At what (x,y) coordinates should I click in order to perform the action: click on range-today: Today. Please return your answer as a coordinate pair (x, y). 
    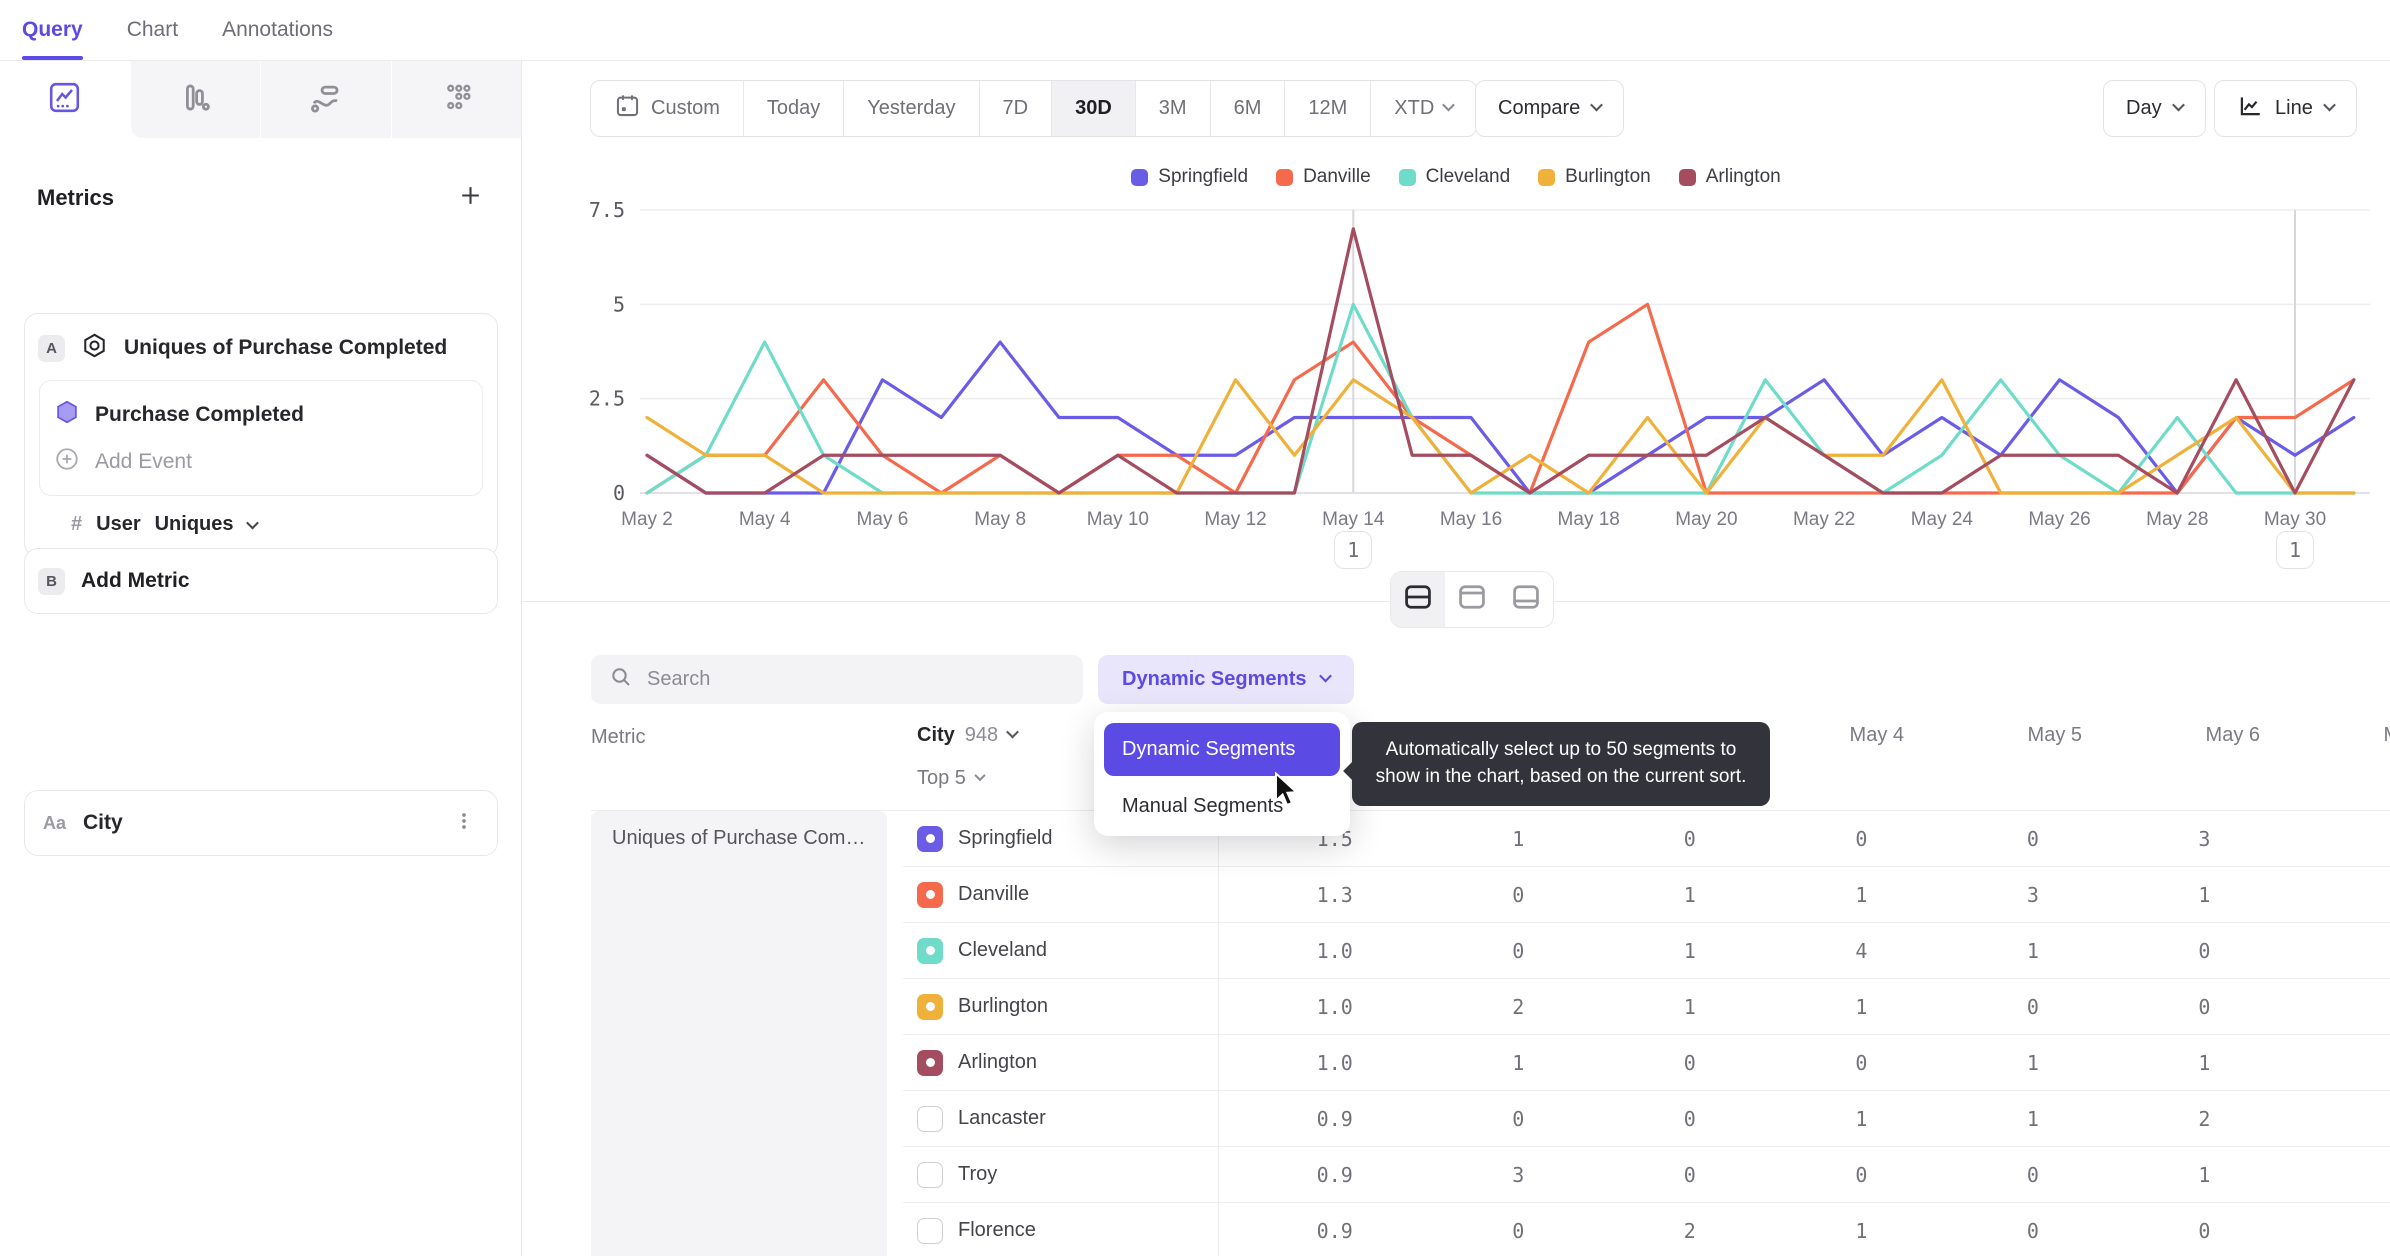
    Looking at the image, I should click on (792, 108).